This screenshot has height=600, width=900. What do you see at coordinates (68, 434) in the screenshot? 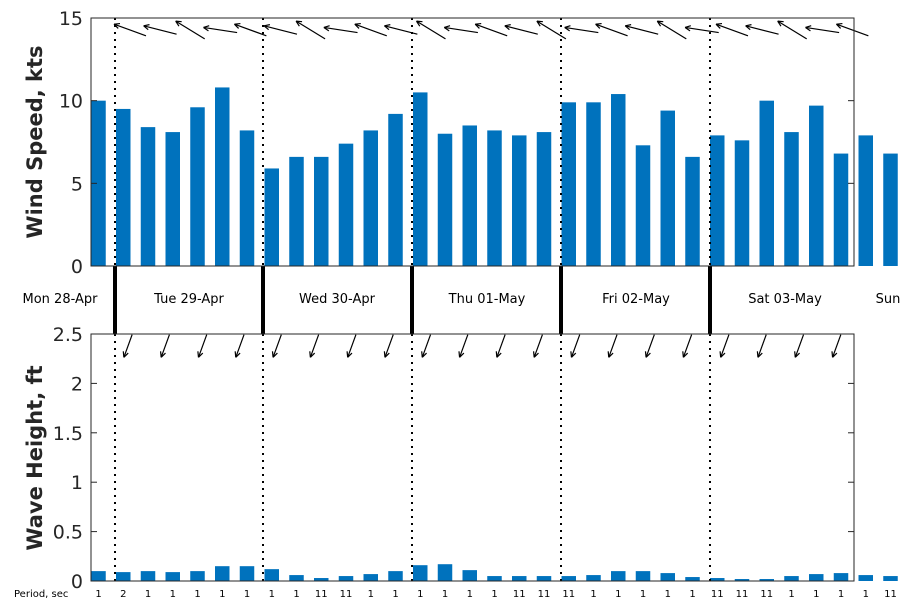
I see `y-tick-label: 1.5` at bounding box center [68, 434].